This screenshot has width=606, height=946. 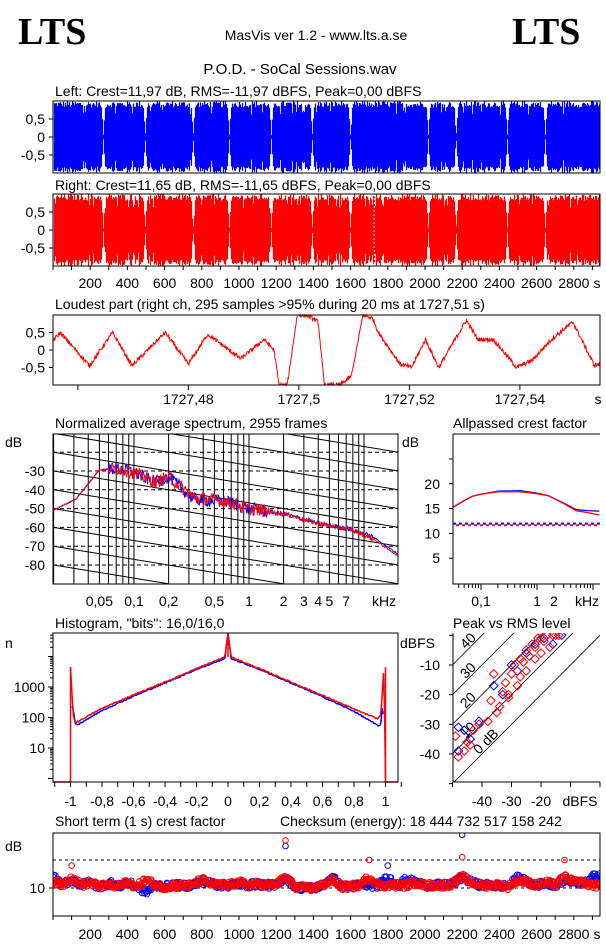 What do you see at coordinates (29, 687) in the screenshot?
I see `ytick-label: 1000` at bounding box center [29, 687].